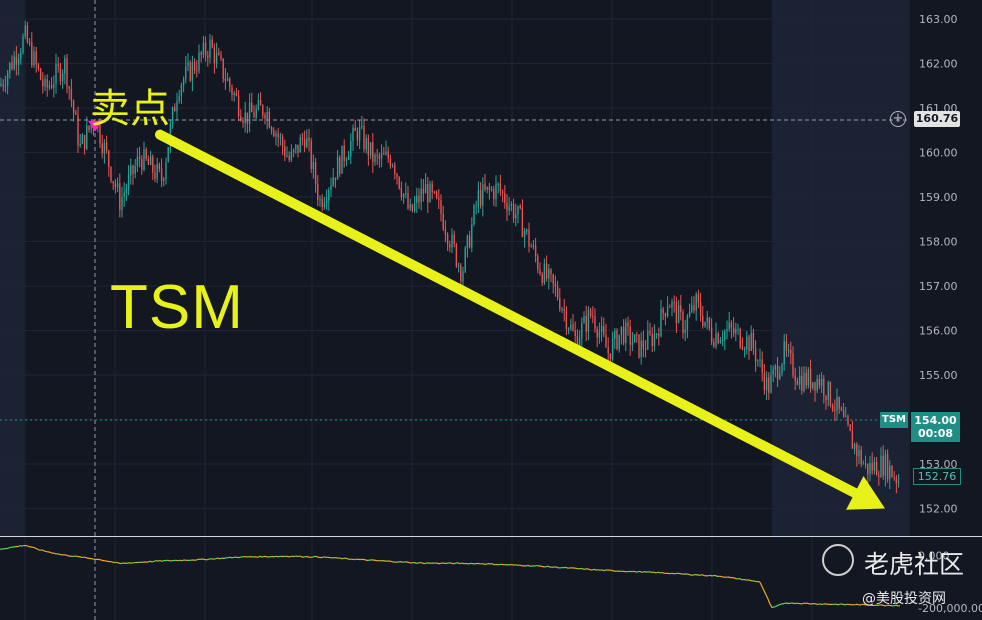 The image size is (982, 620). What do you see at coordinates (898, 119) in the screenshot?
I see `add-alert-plus-icon: +` at bounding box center [898, 119].